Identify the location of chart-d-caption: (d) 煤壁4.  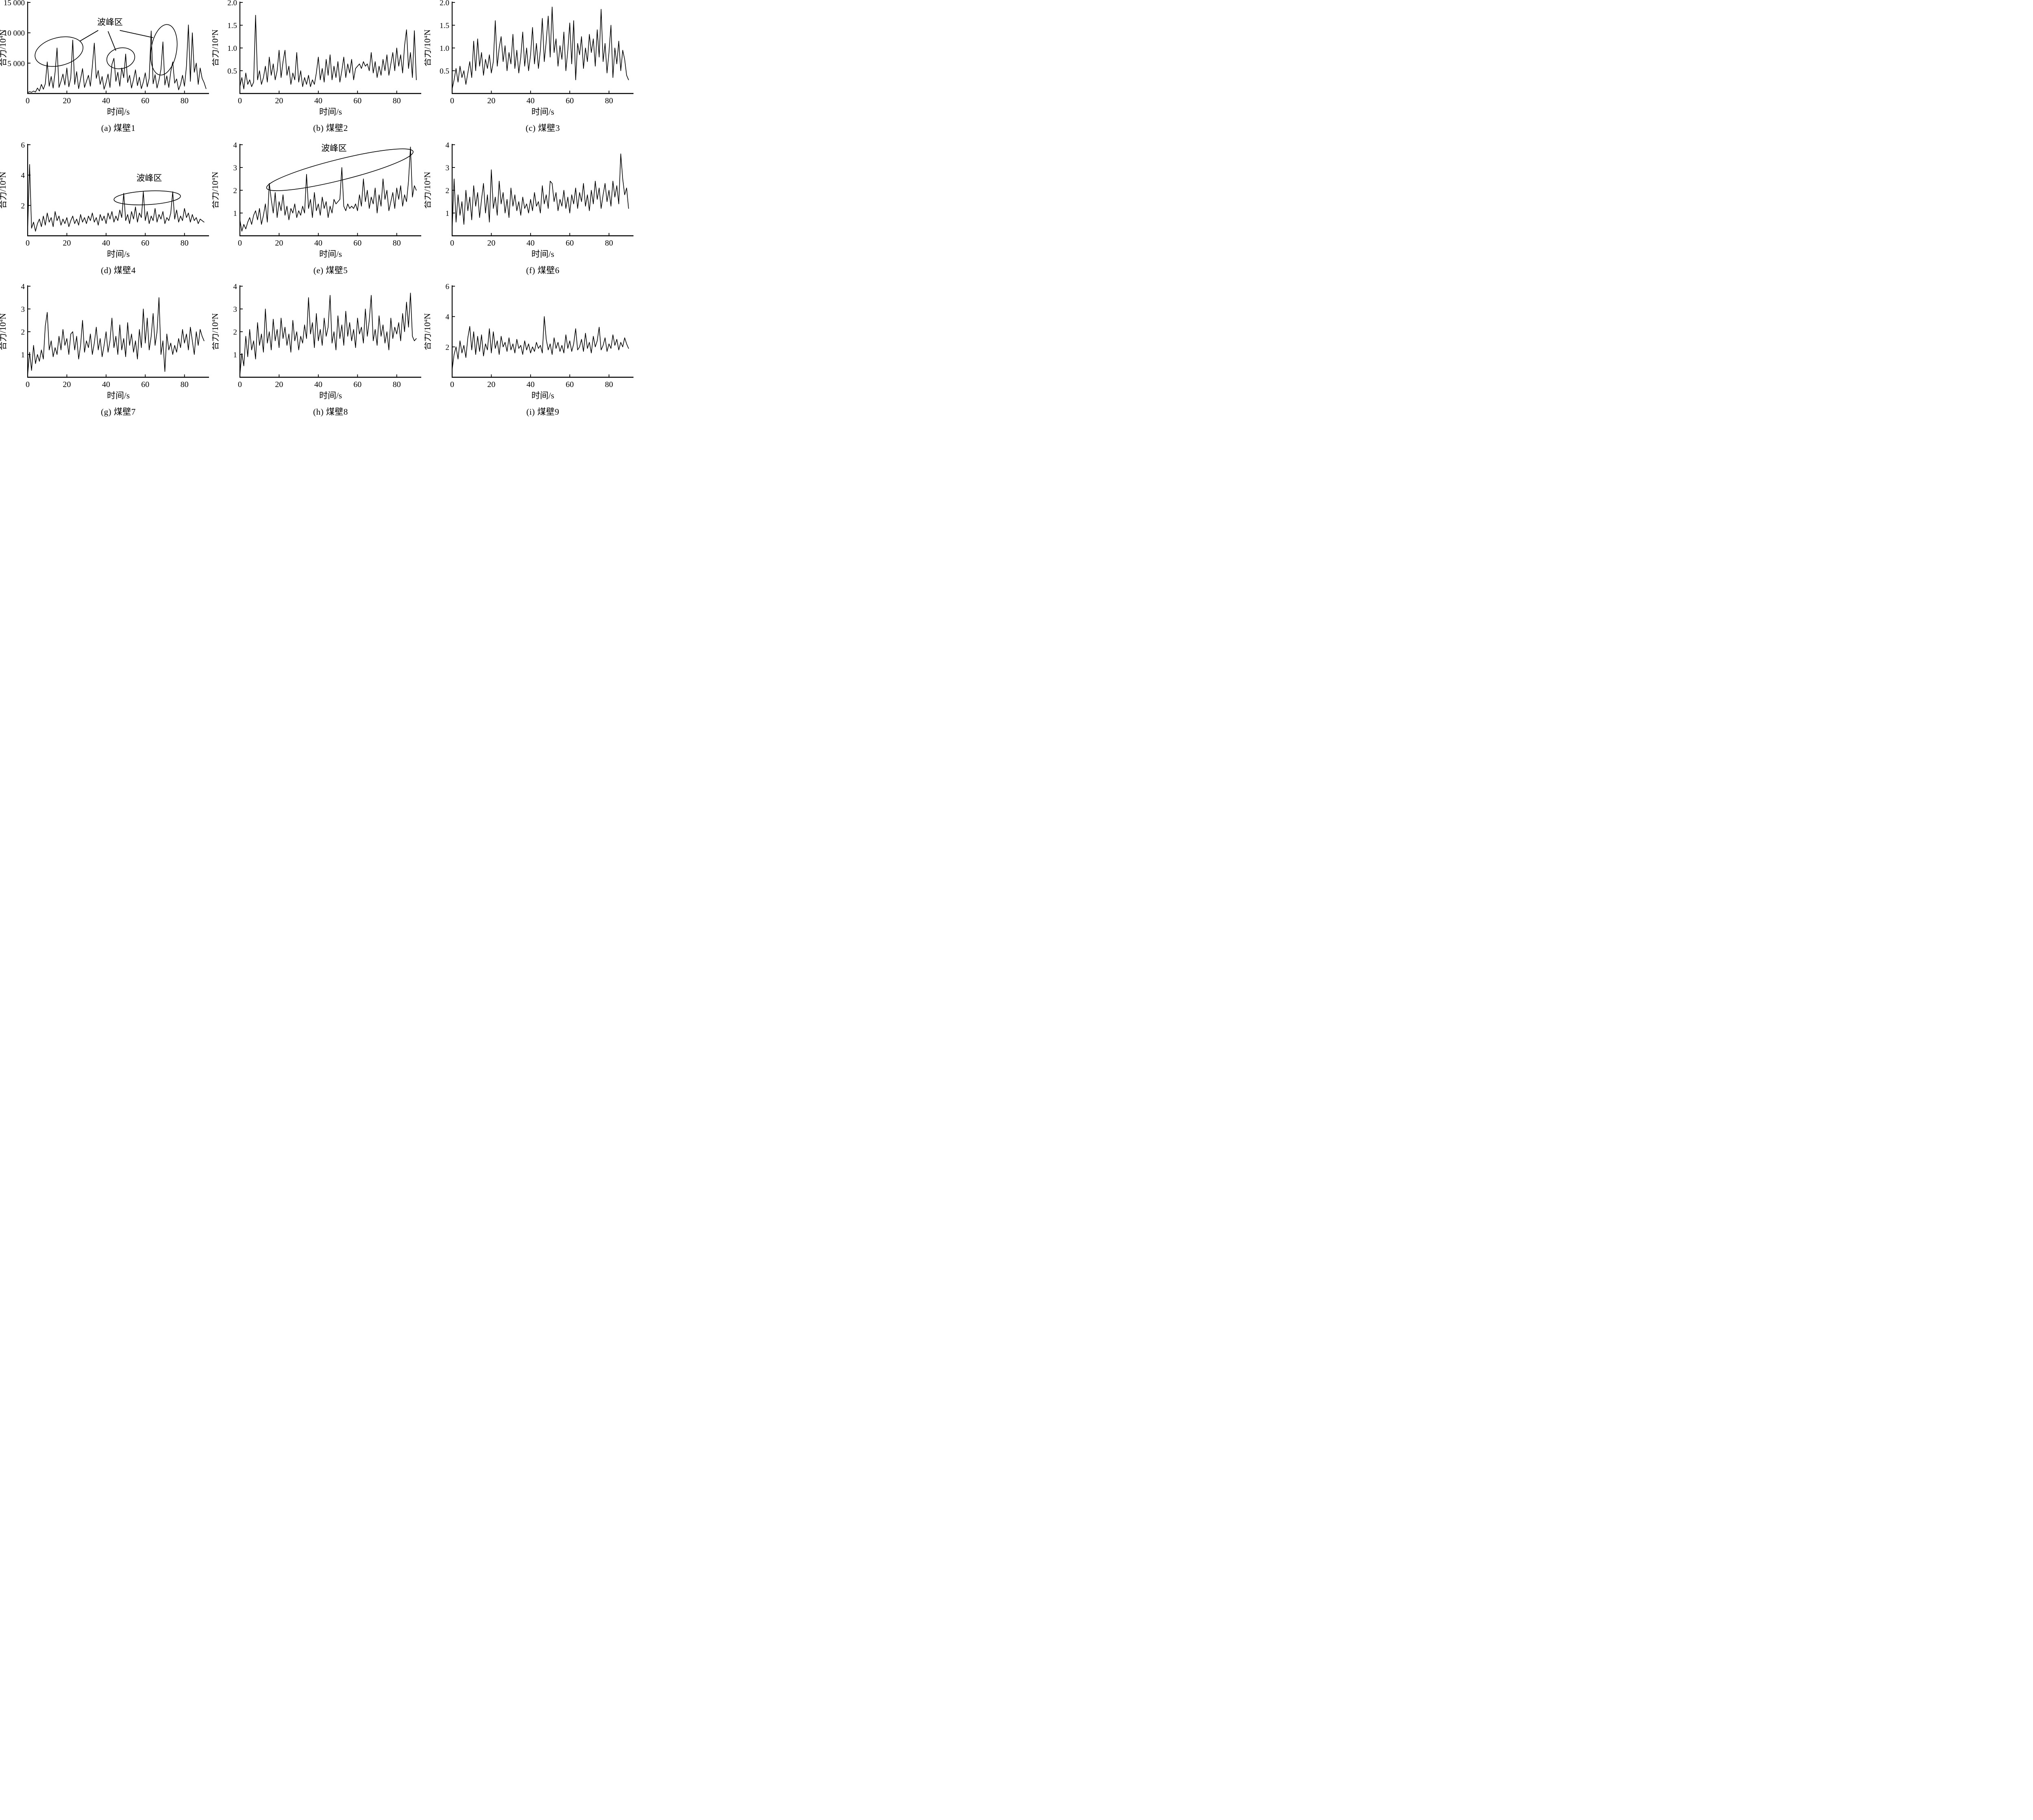
(119, 270).